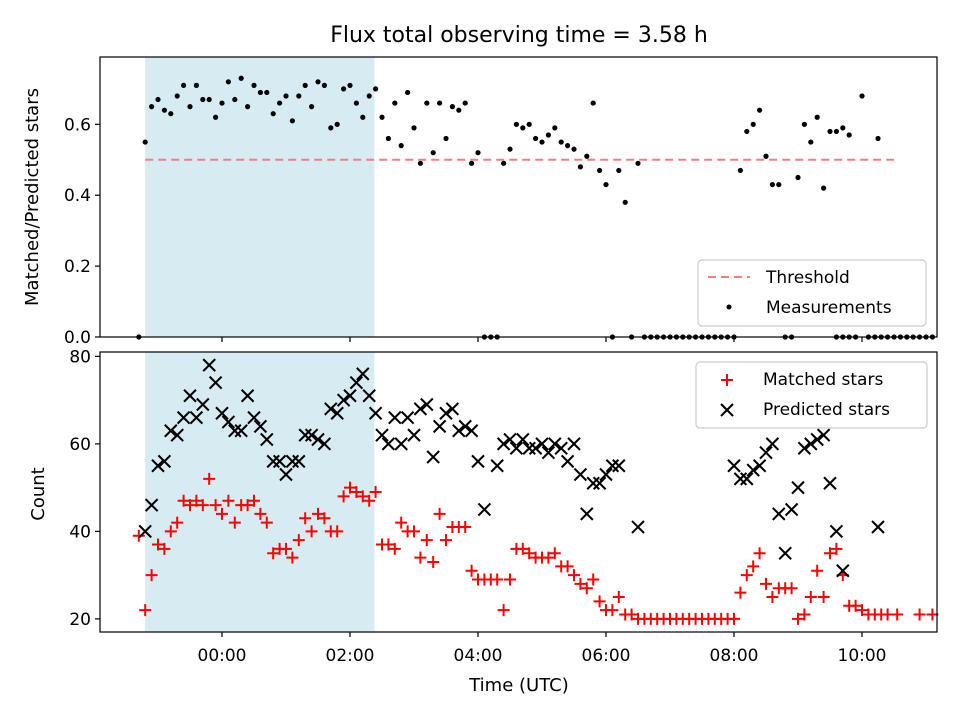 The height and width of the screenshot is (720, 960). What do you see at coordinates (38, 493) in the screenshot?
I see `bottom-y-label: Count` at bounding box center [38, 493].